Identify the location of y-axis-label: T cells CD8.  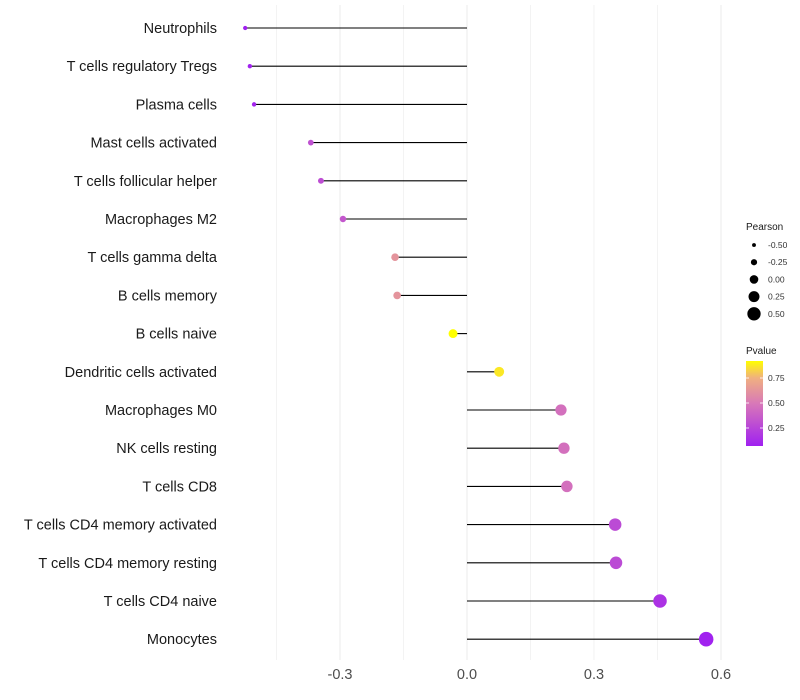
(179, 487).